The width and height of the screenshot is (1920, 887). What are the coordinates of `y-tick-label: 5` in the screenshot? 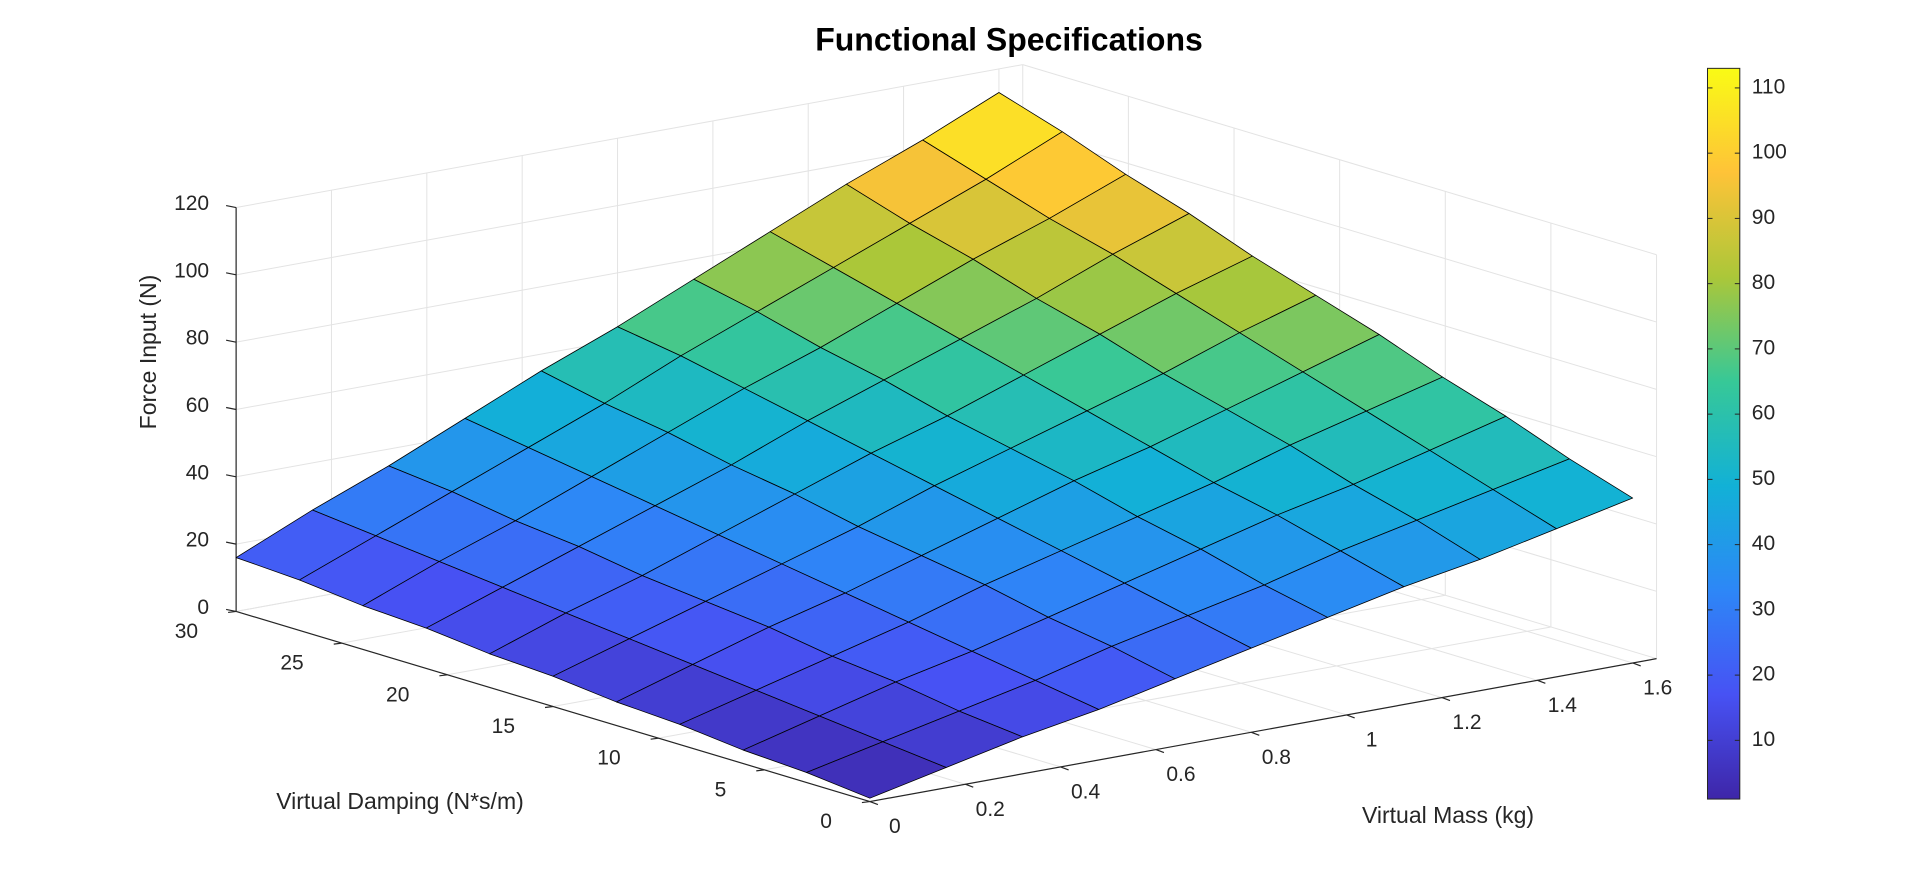 It's located at (721, 789).